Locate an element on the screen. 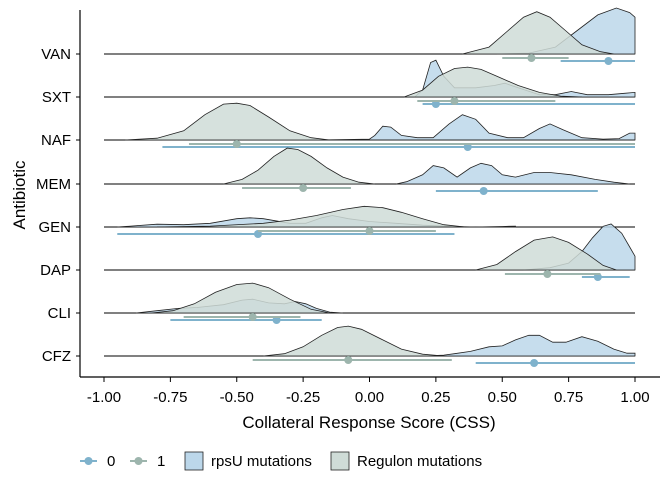 This screenshot has height=480, width=672. ridge-row-mem is located at coordinates (369, 171).